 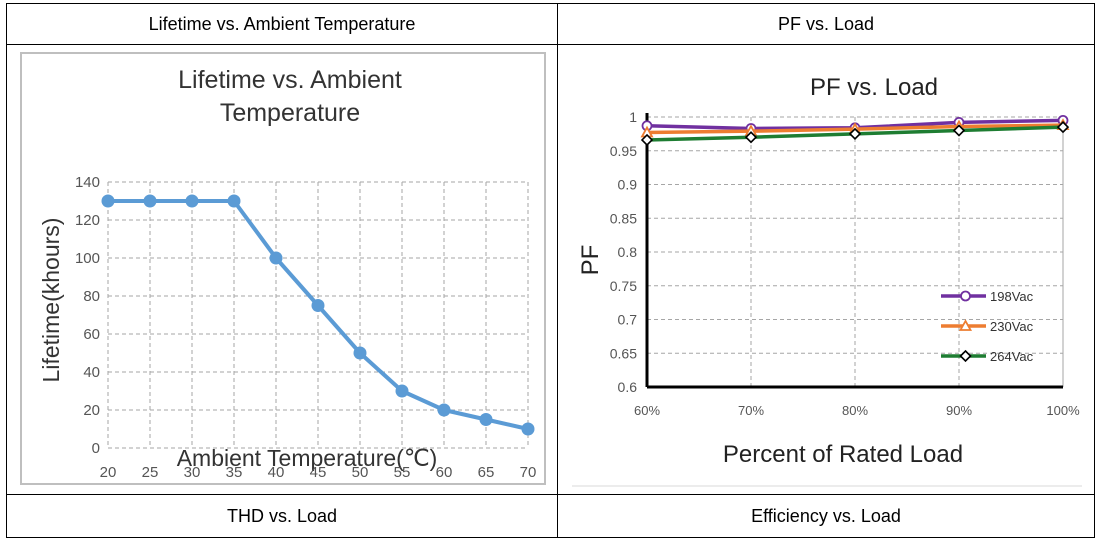 What do you see at coordinates (855, 410) in the screenshot?
I see `x-tick-label: 80%` at bounding box center [855, 410].